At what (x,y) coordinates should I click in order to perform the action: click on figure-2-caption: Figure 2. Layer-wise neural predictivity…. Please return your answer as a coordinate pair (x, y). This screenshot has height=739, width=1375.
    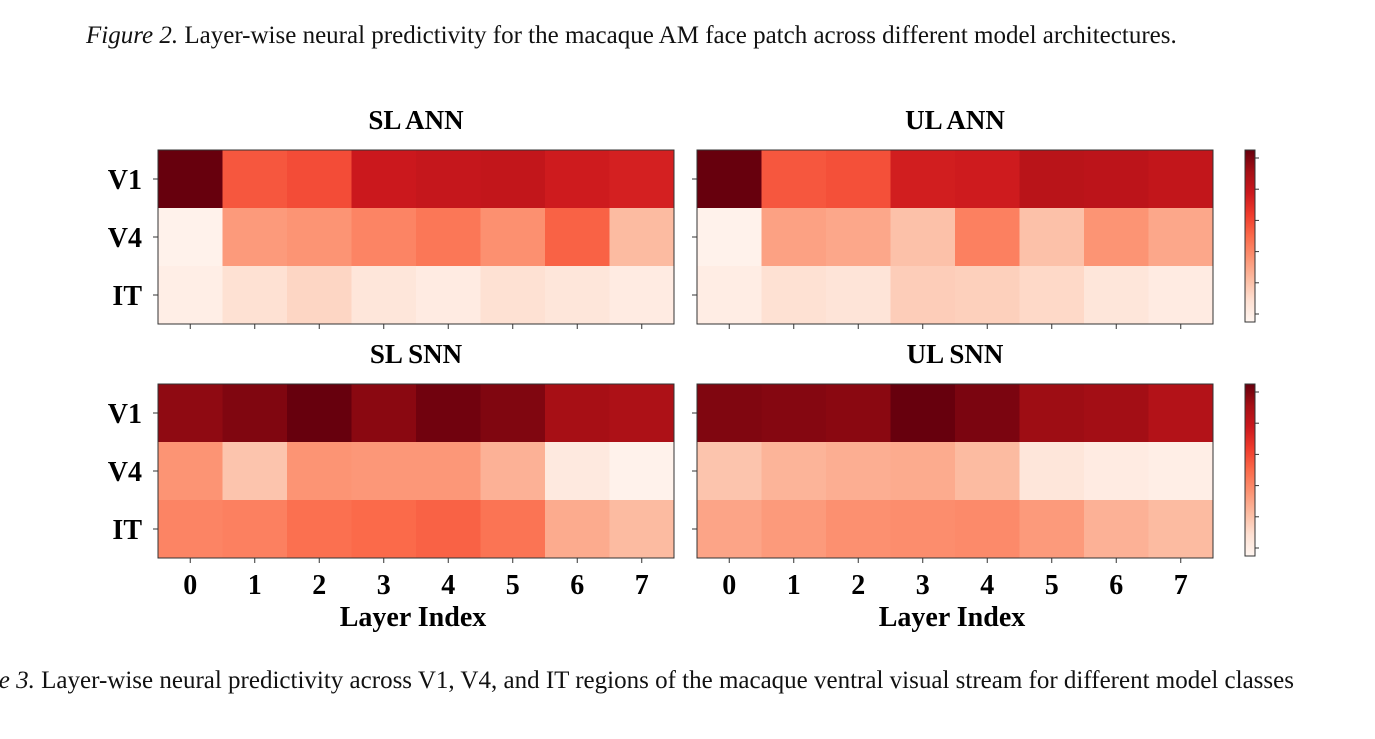
    Looking at the image, I should click on (631, 36).